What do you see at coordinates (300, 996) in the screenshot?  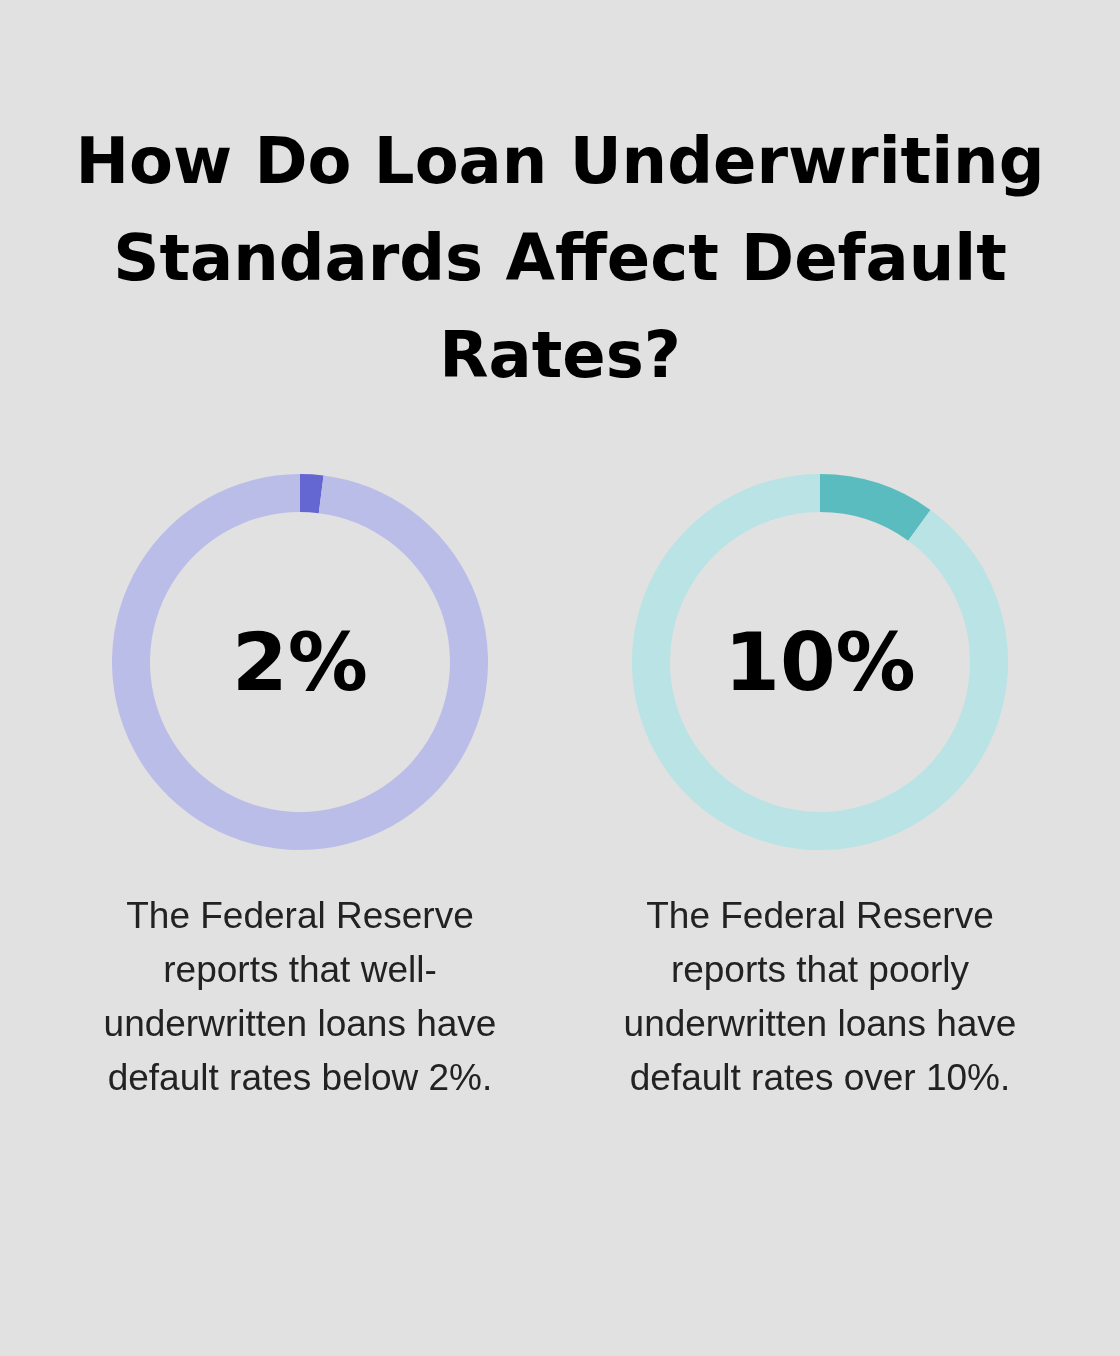 I see `text: The Federal Reserve reports that well-underwritten loans have default rates below 2%.` at bounding box center [300, 996].